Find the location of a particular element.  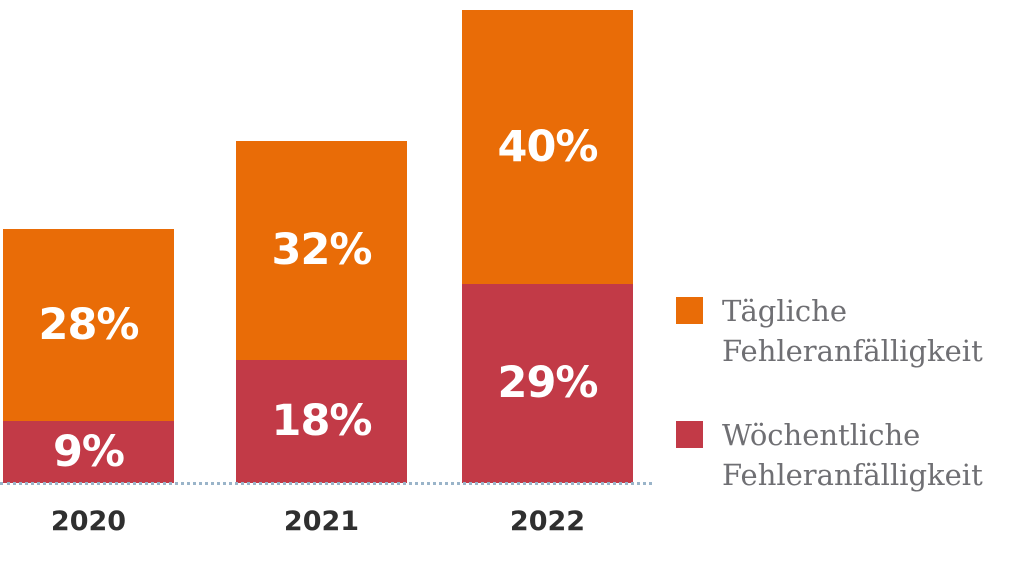

legend-label-woechentliche-line2: Fehleranfälligkeit is located at coordinates (852, 475).